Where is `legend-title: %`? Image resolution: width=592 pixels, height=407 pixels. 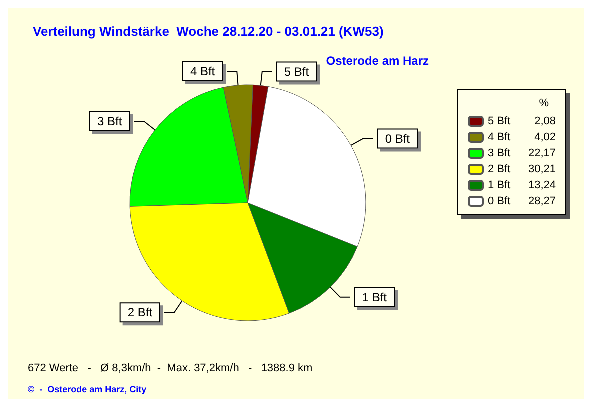
legend-title: % is located at coordinates (544, 104).